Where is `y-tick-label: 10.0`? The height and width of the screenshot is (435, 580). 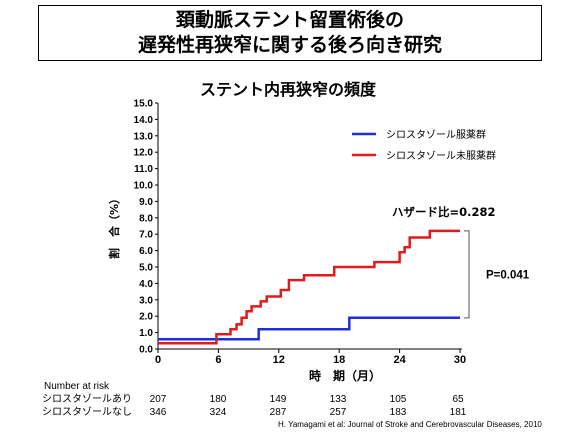
y-tick-label: 10.0 is located at coordinates (144, 186).